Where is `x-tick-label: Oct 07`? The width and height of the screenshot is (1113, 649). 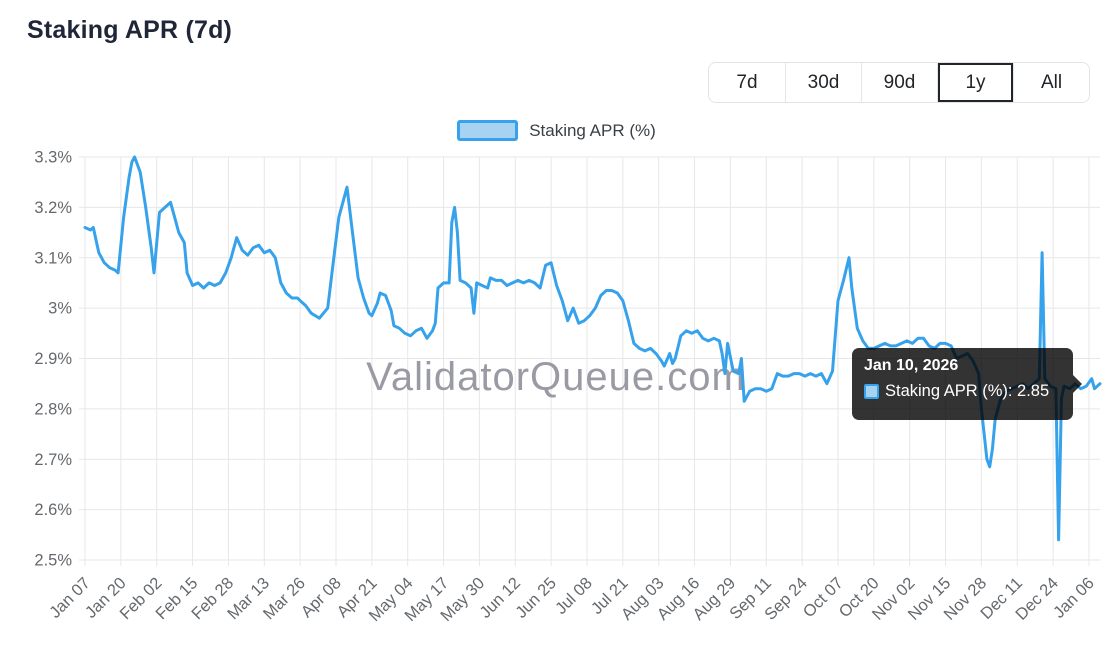
x-tick-label: Oct 07 is located at coordinates (823, 597).